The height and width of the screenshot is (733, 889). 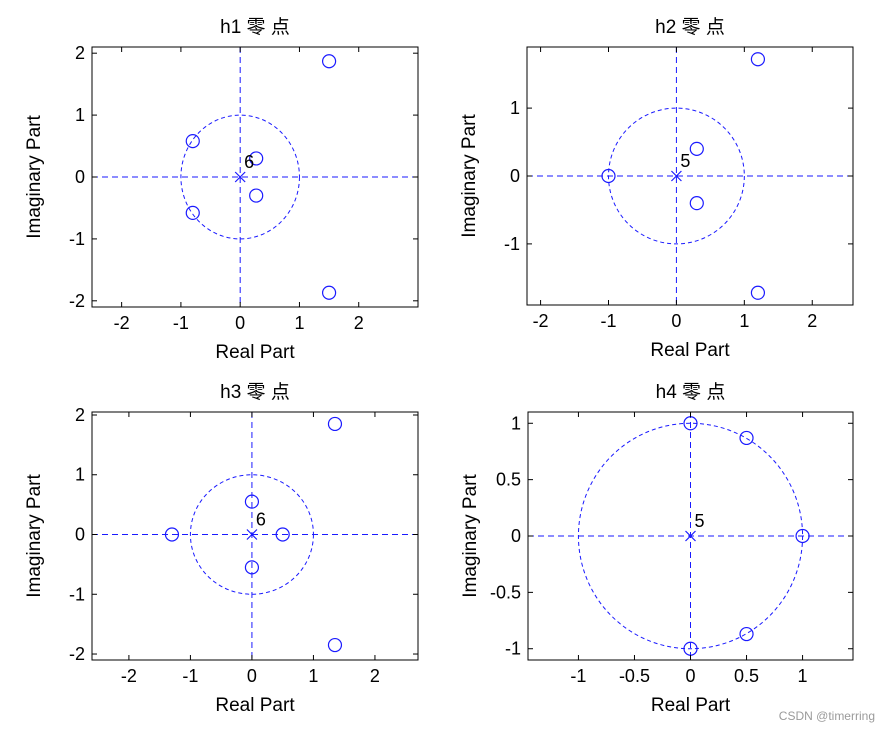 I want to click on x-tick-label: -0.5, so click(x=634, y=676).